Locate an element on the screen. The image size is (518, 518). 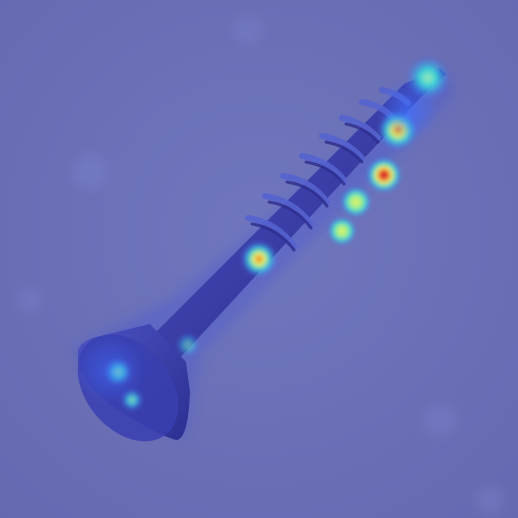
heat-spot-shaft is located at coordinates (259, 259).